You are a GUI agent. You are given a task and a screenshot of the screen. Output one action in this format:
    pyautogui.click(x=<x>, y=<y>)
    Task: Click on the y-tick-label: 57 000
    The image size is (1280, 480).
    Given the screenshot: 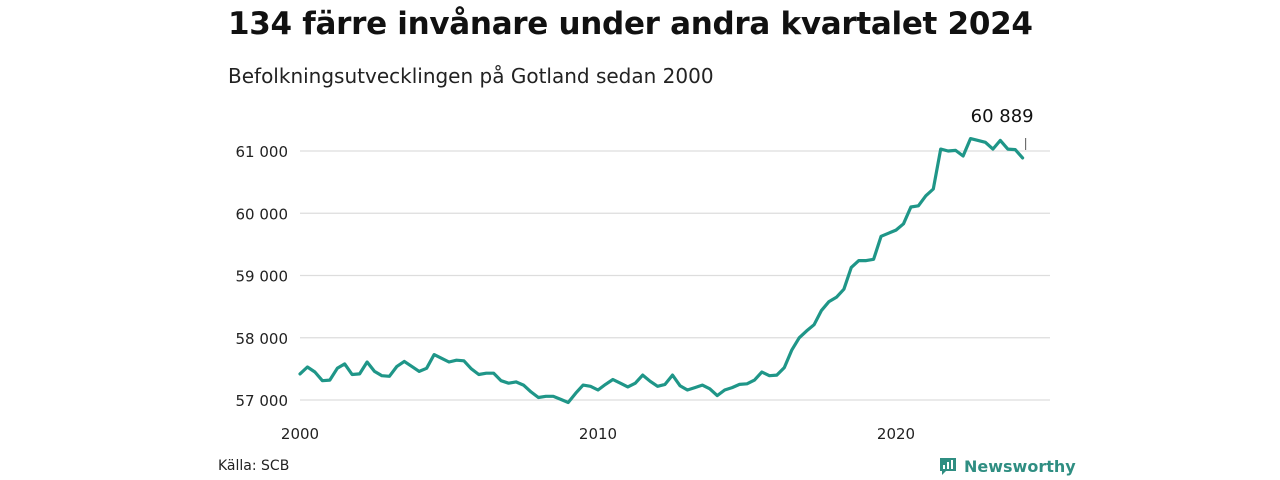 What is the action you would take?
    pyautogui.click(x=262, y=401)
    